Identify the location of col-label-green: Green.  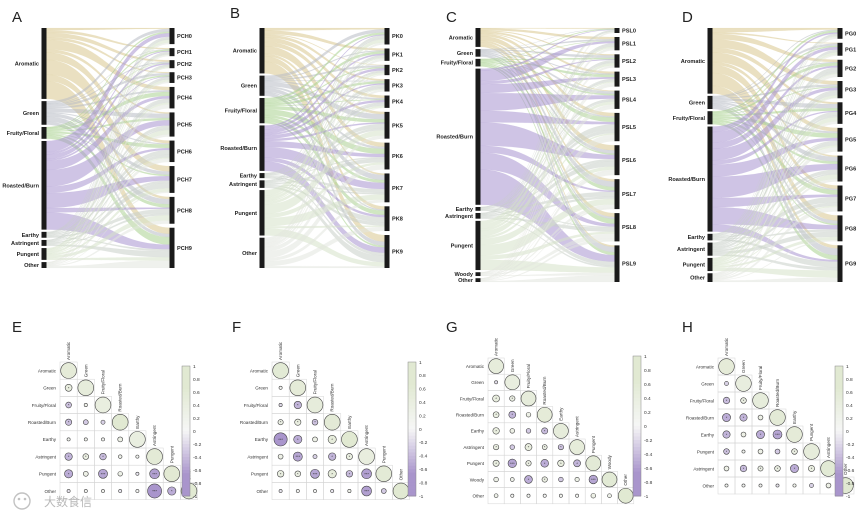
(512, 365).